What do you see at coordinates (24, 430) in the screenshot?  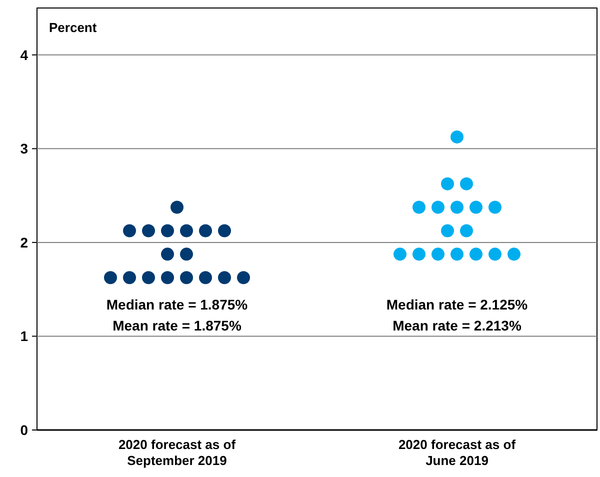 I see `y-tick-label: 0` at bounding box center [24, 430].